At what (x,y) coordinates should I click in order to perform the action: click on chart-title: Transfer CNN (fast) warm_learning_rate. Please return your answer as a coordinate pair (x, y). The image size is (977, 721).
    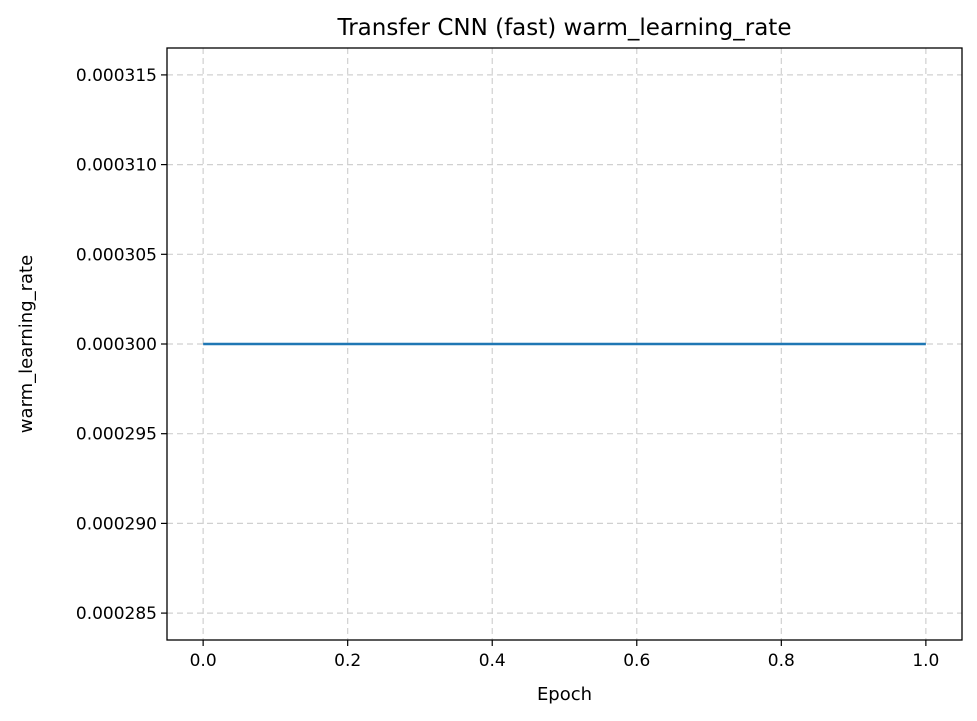
    Looking at the image, I should click on (564, 28).